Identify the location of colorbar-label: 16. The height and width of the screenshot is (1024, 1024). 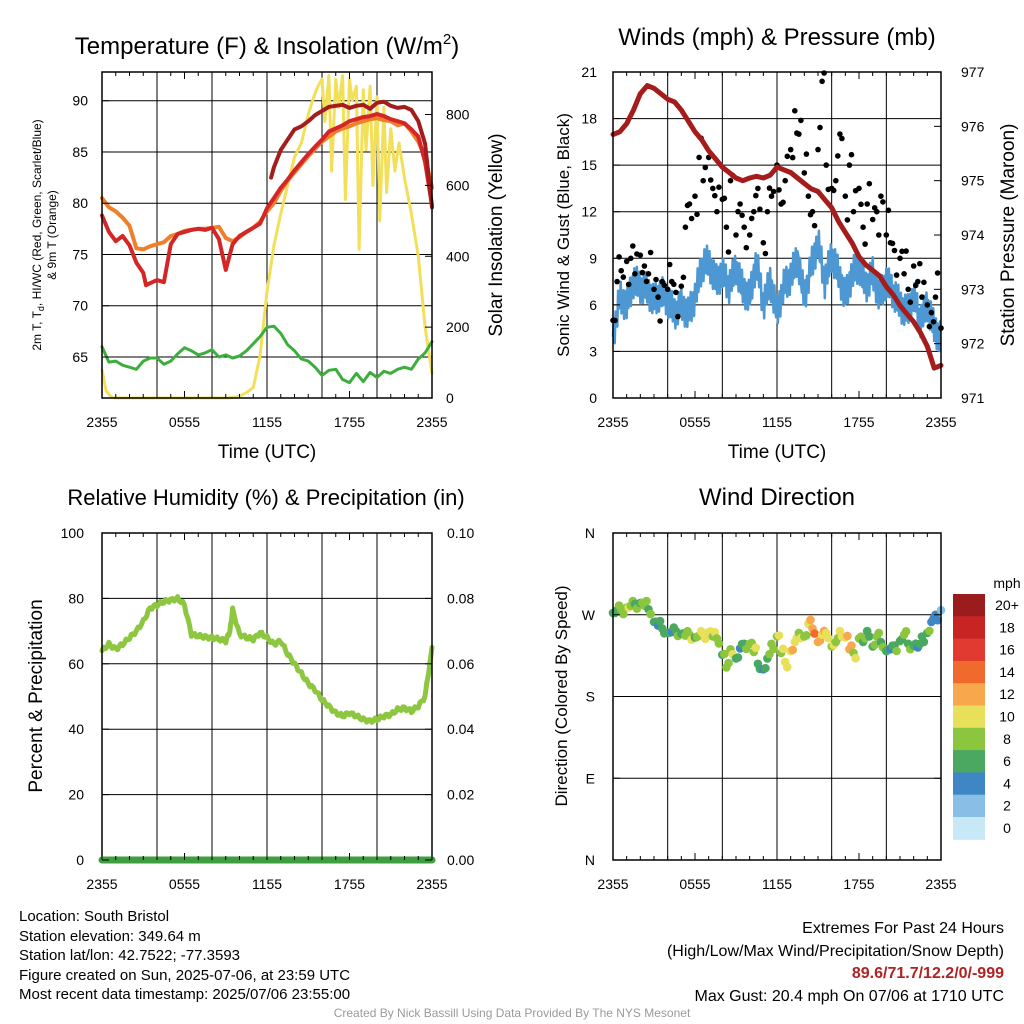
(1007, 650).